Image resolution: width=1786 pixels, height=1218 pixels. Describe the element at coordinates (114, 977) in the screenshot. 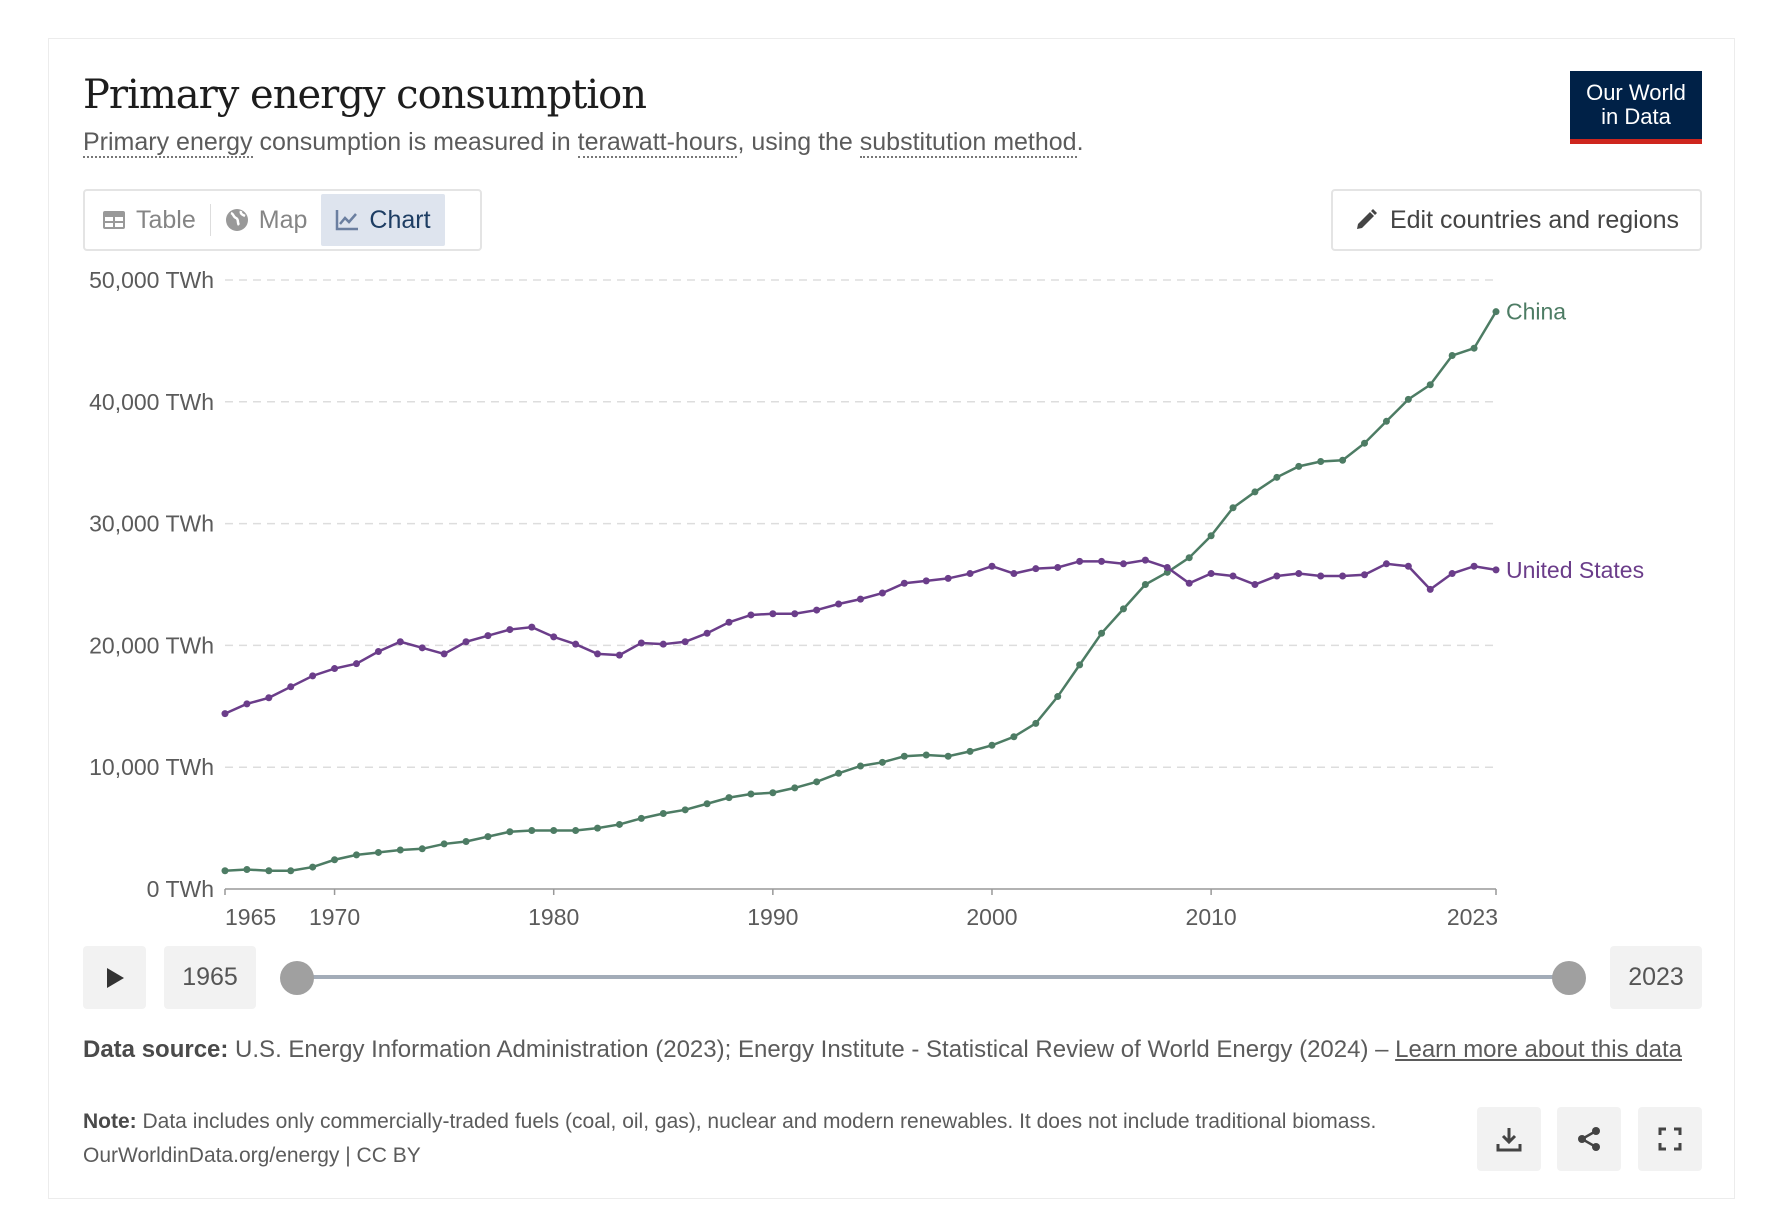

I see `play-button` at that location.